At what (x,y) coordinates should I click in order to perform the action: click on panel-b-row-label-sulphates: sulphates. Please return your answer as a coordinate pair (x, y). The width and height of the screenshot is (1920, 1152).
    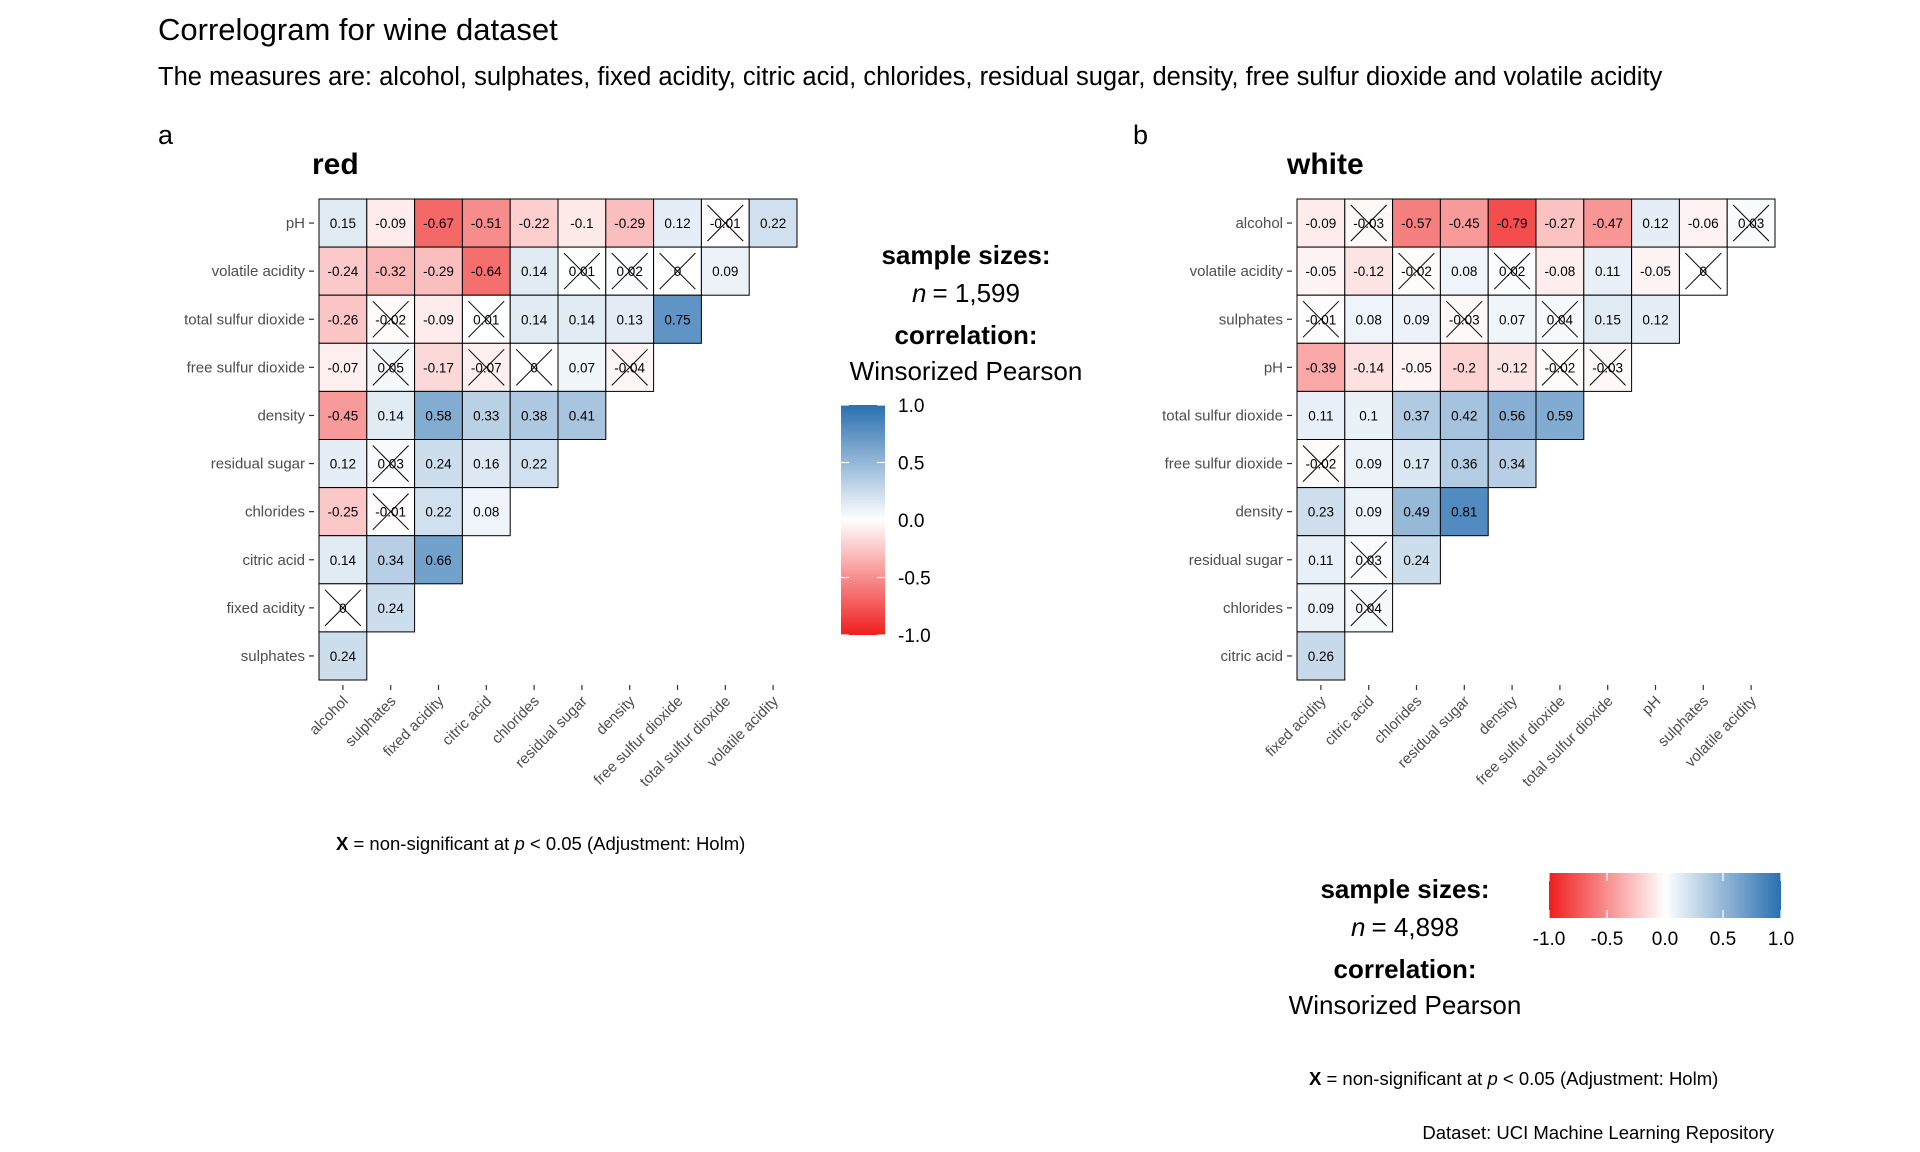
    Looking at the image, I should click on (1251, 319).